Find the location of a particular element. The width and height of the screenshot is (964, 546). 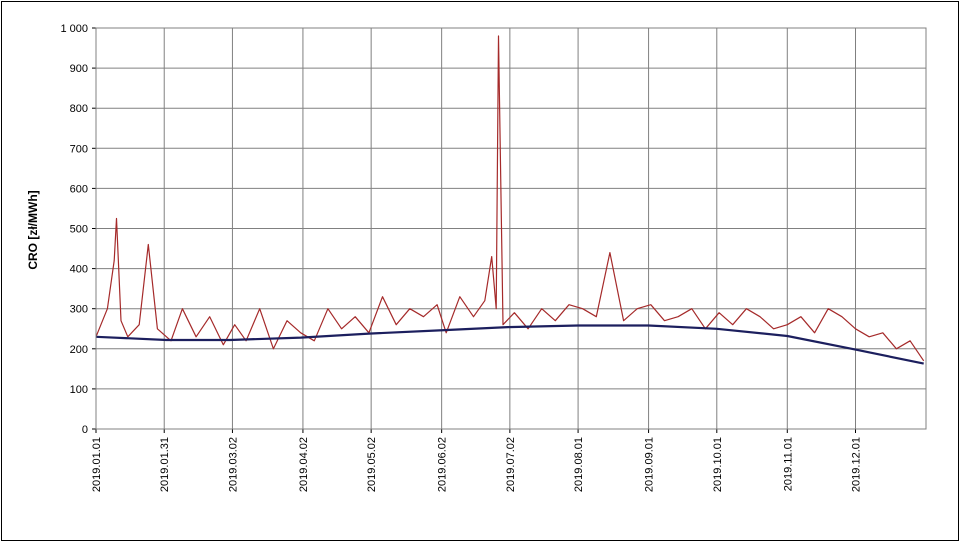

y-tick-label: 700 is located at coordinates (79, 149).